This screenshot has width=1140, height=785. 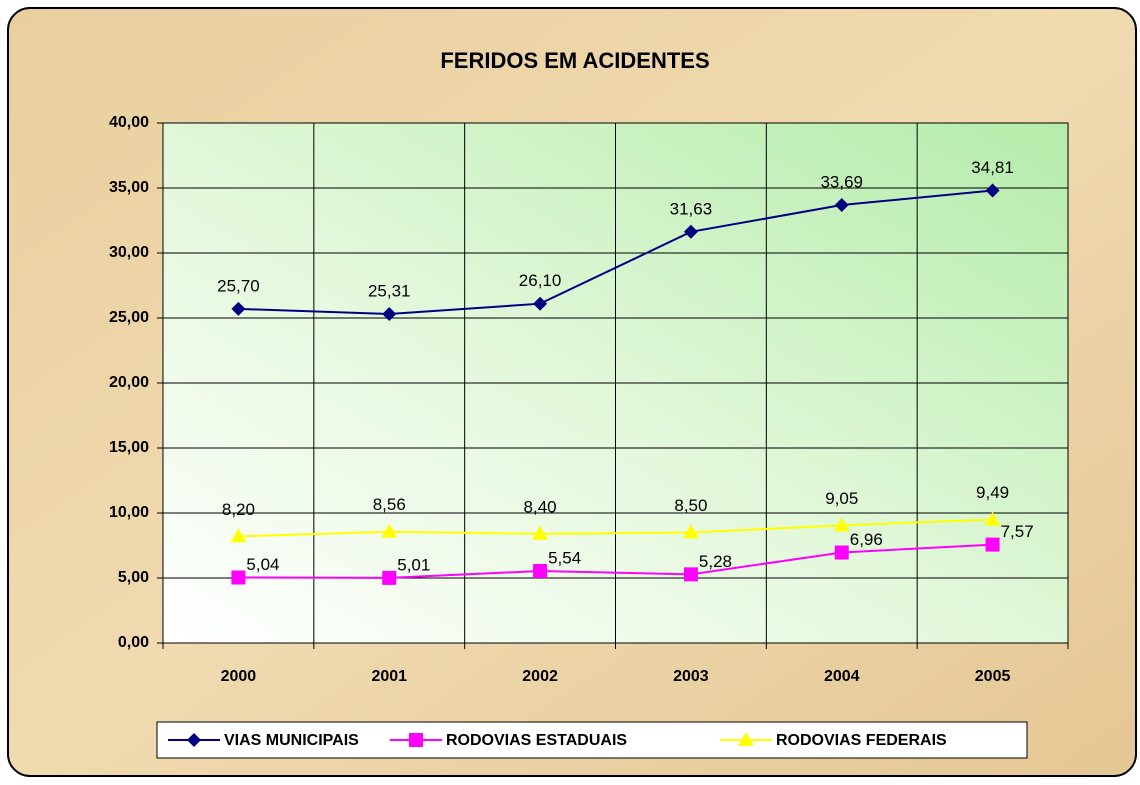 What do you see at coordinates (389, 676) in the screenshot?
I see `x-tick-label: 2001` at bounding box center [389, 676].